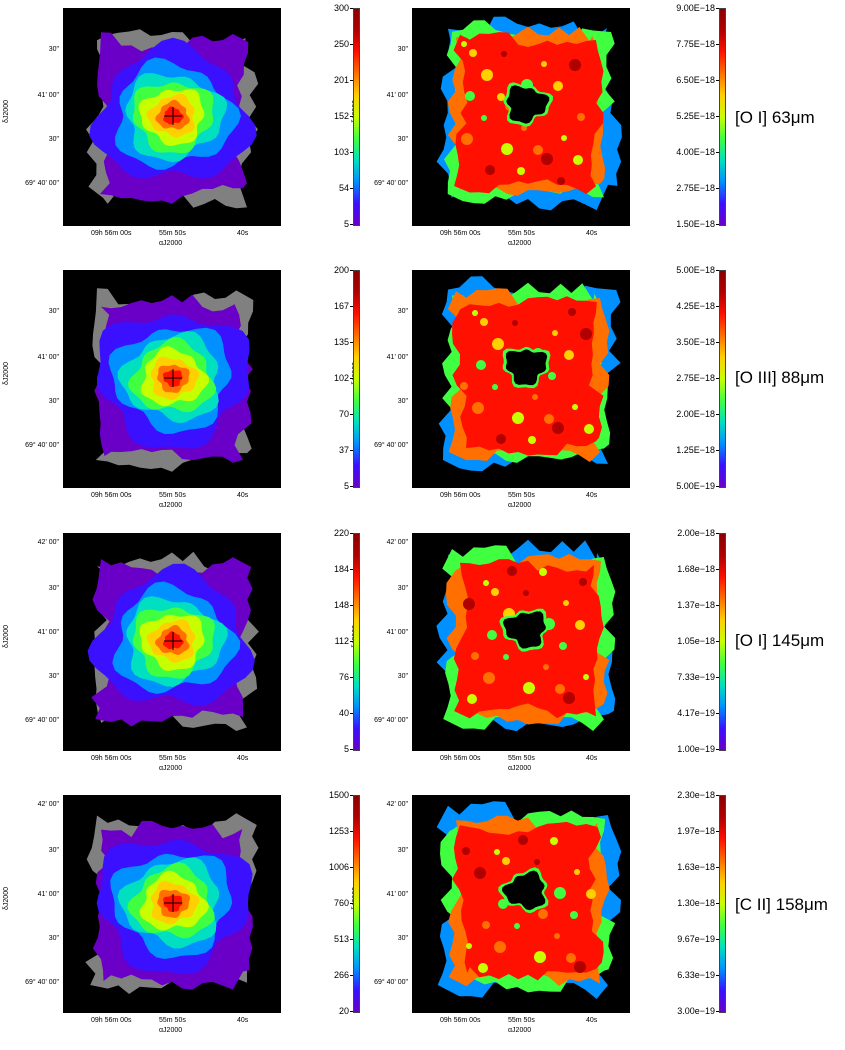 The height and width of the screenshot is (1050, 845). What do you see at coordinates (343, 713) in the screenshot?
I see `colorbar-tick-label: 40` at bounding box center [343, 713].